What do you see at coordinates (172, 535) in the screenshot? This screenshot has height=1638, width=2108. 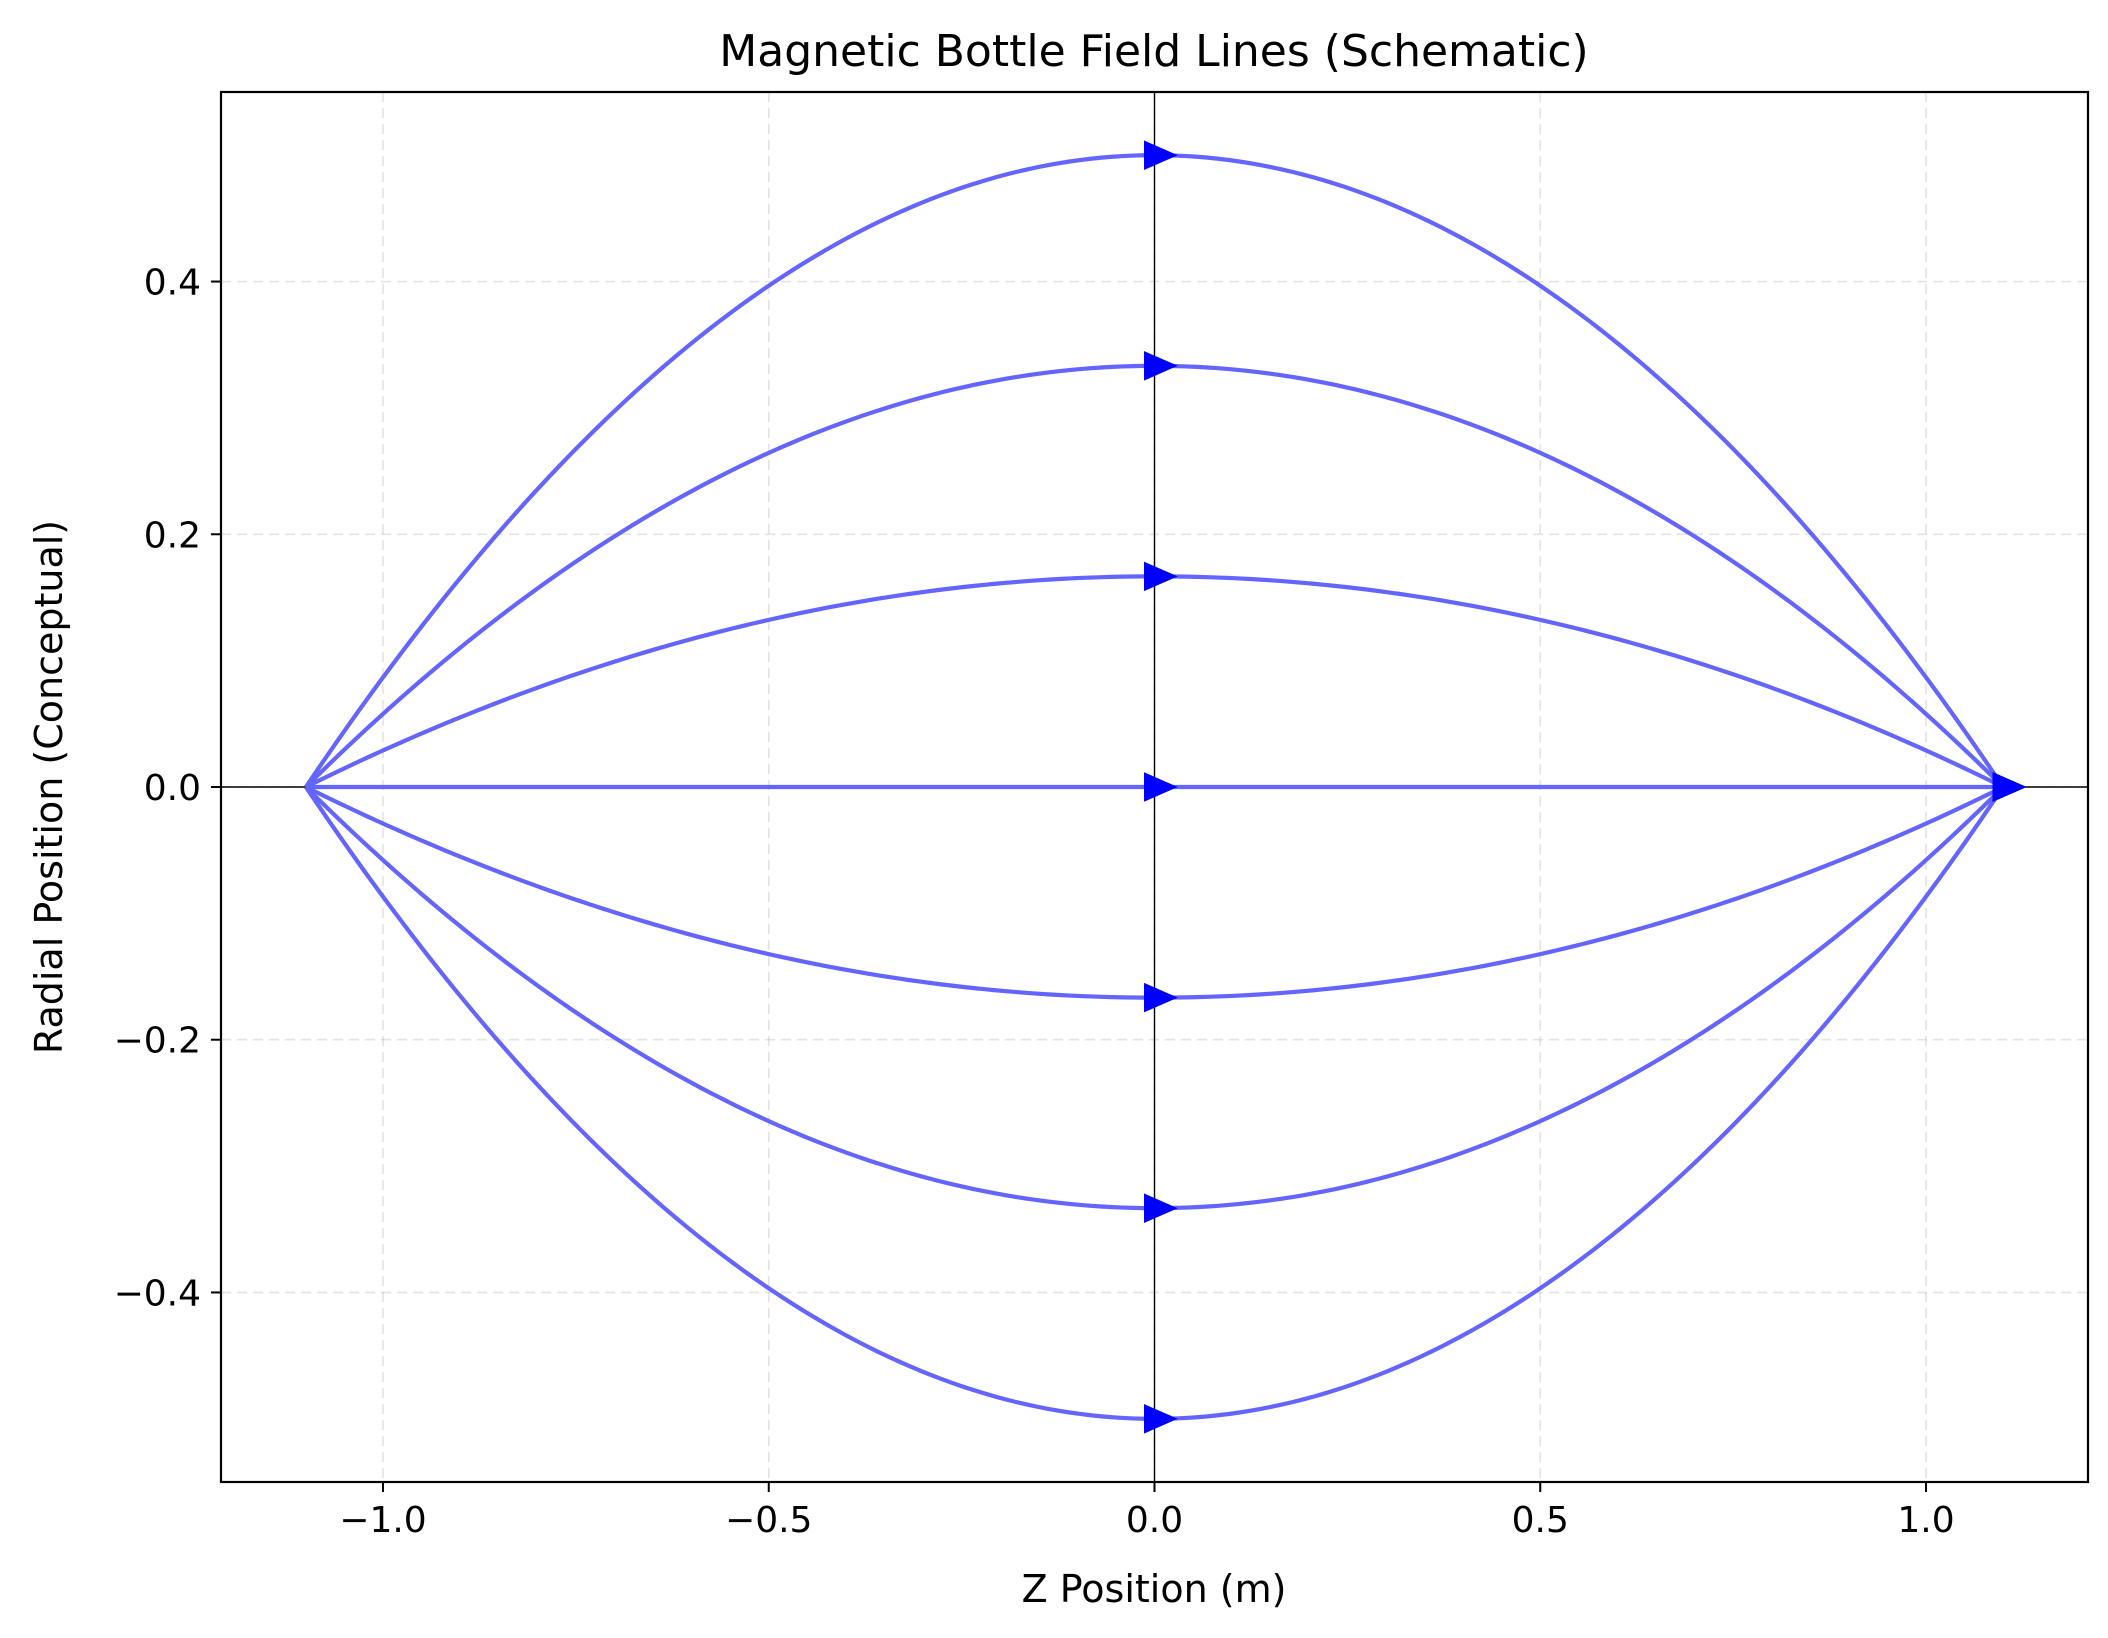 I see `y-tick-label: 0.2` at bounding box center [172, 535].